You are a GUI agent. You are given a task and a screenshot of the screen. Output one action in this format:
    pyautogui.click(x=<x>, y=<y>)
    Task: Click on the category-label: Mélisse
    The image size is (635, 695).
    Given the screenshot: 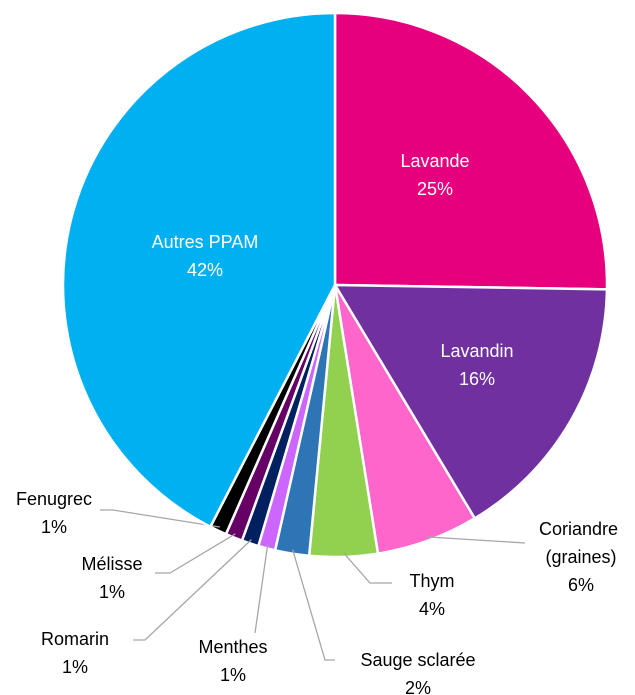 What is the action you would take?
    pyautogui.click(x=111, y=564)
    